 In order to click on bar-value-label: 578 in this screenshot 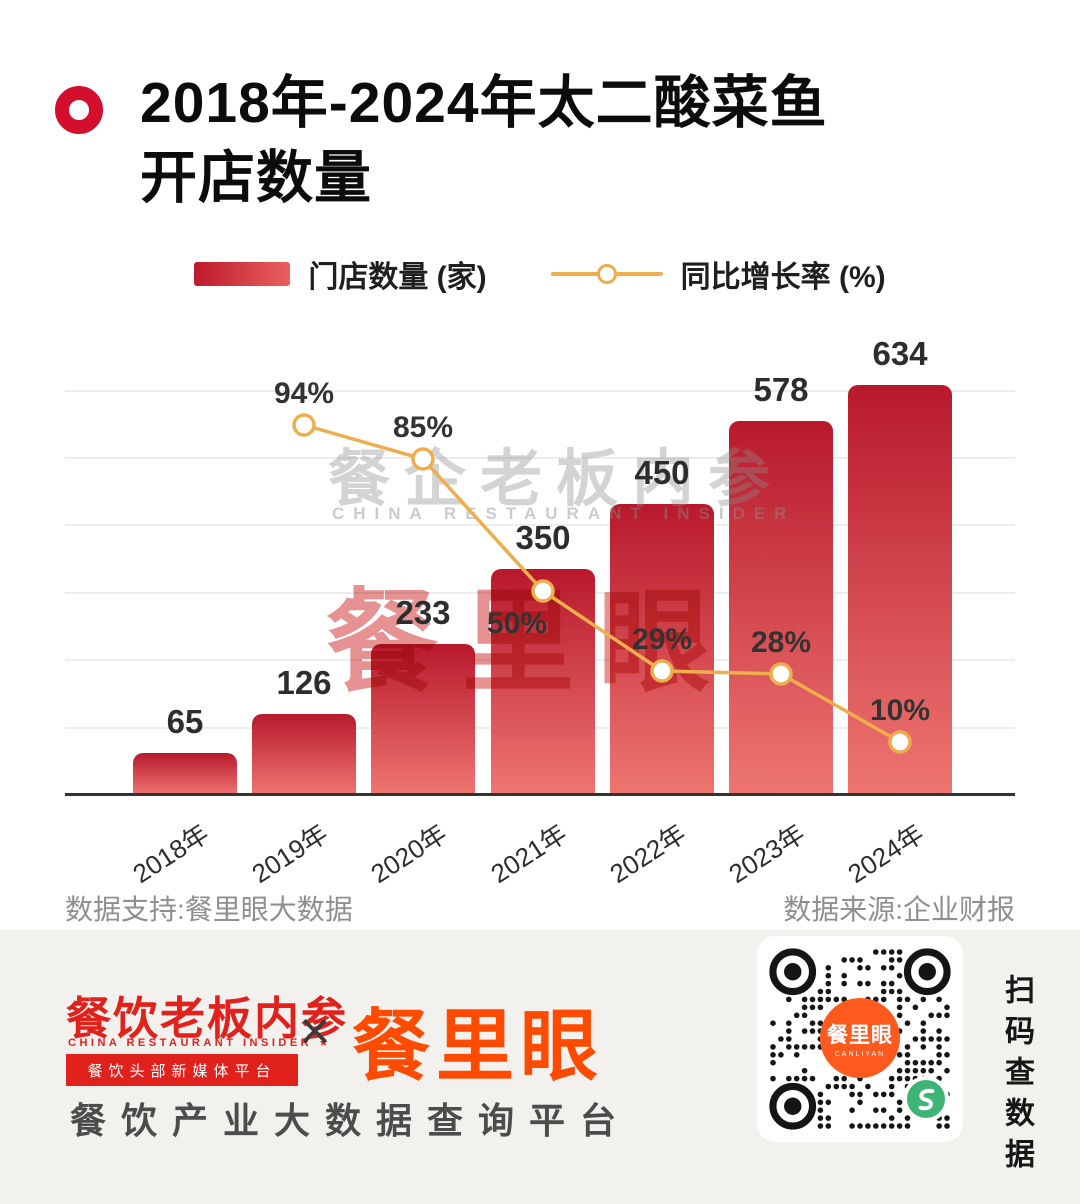, I will do `click(781, 389)`.